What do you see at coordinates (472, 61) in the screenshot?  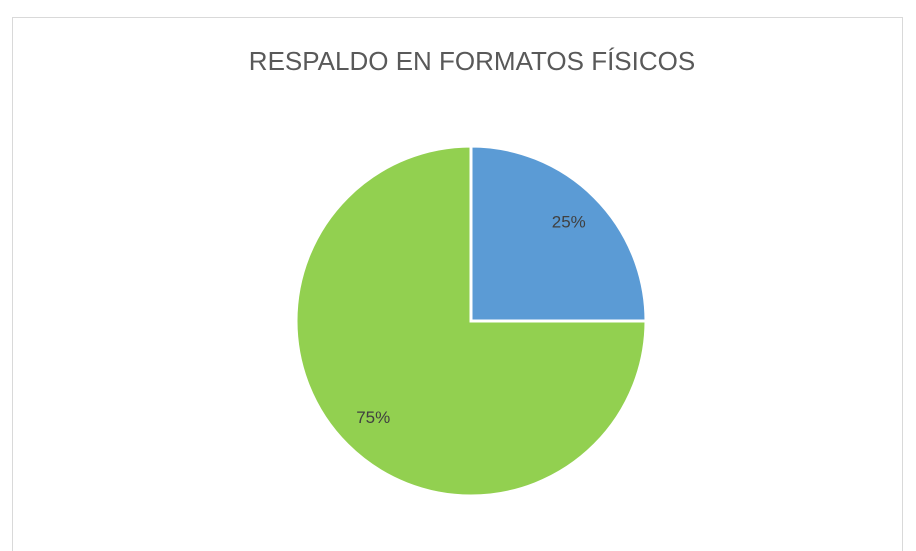 I see `chart-title: RESPALDO EN FORMATOS FÍSICOS` at bounding box center [472, 61].